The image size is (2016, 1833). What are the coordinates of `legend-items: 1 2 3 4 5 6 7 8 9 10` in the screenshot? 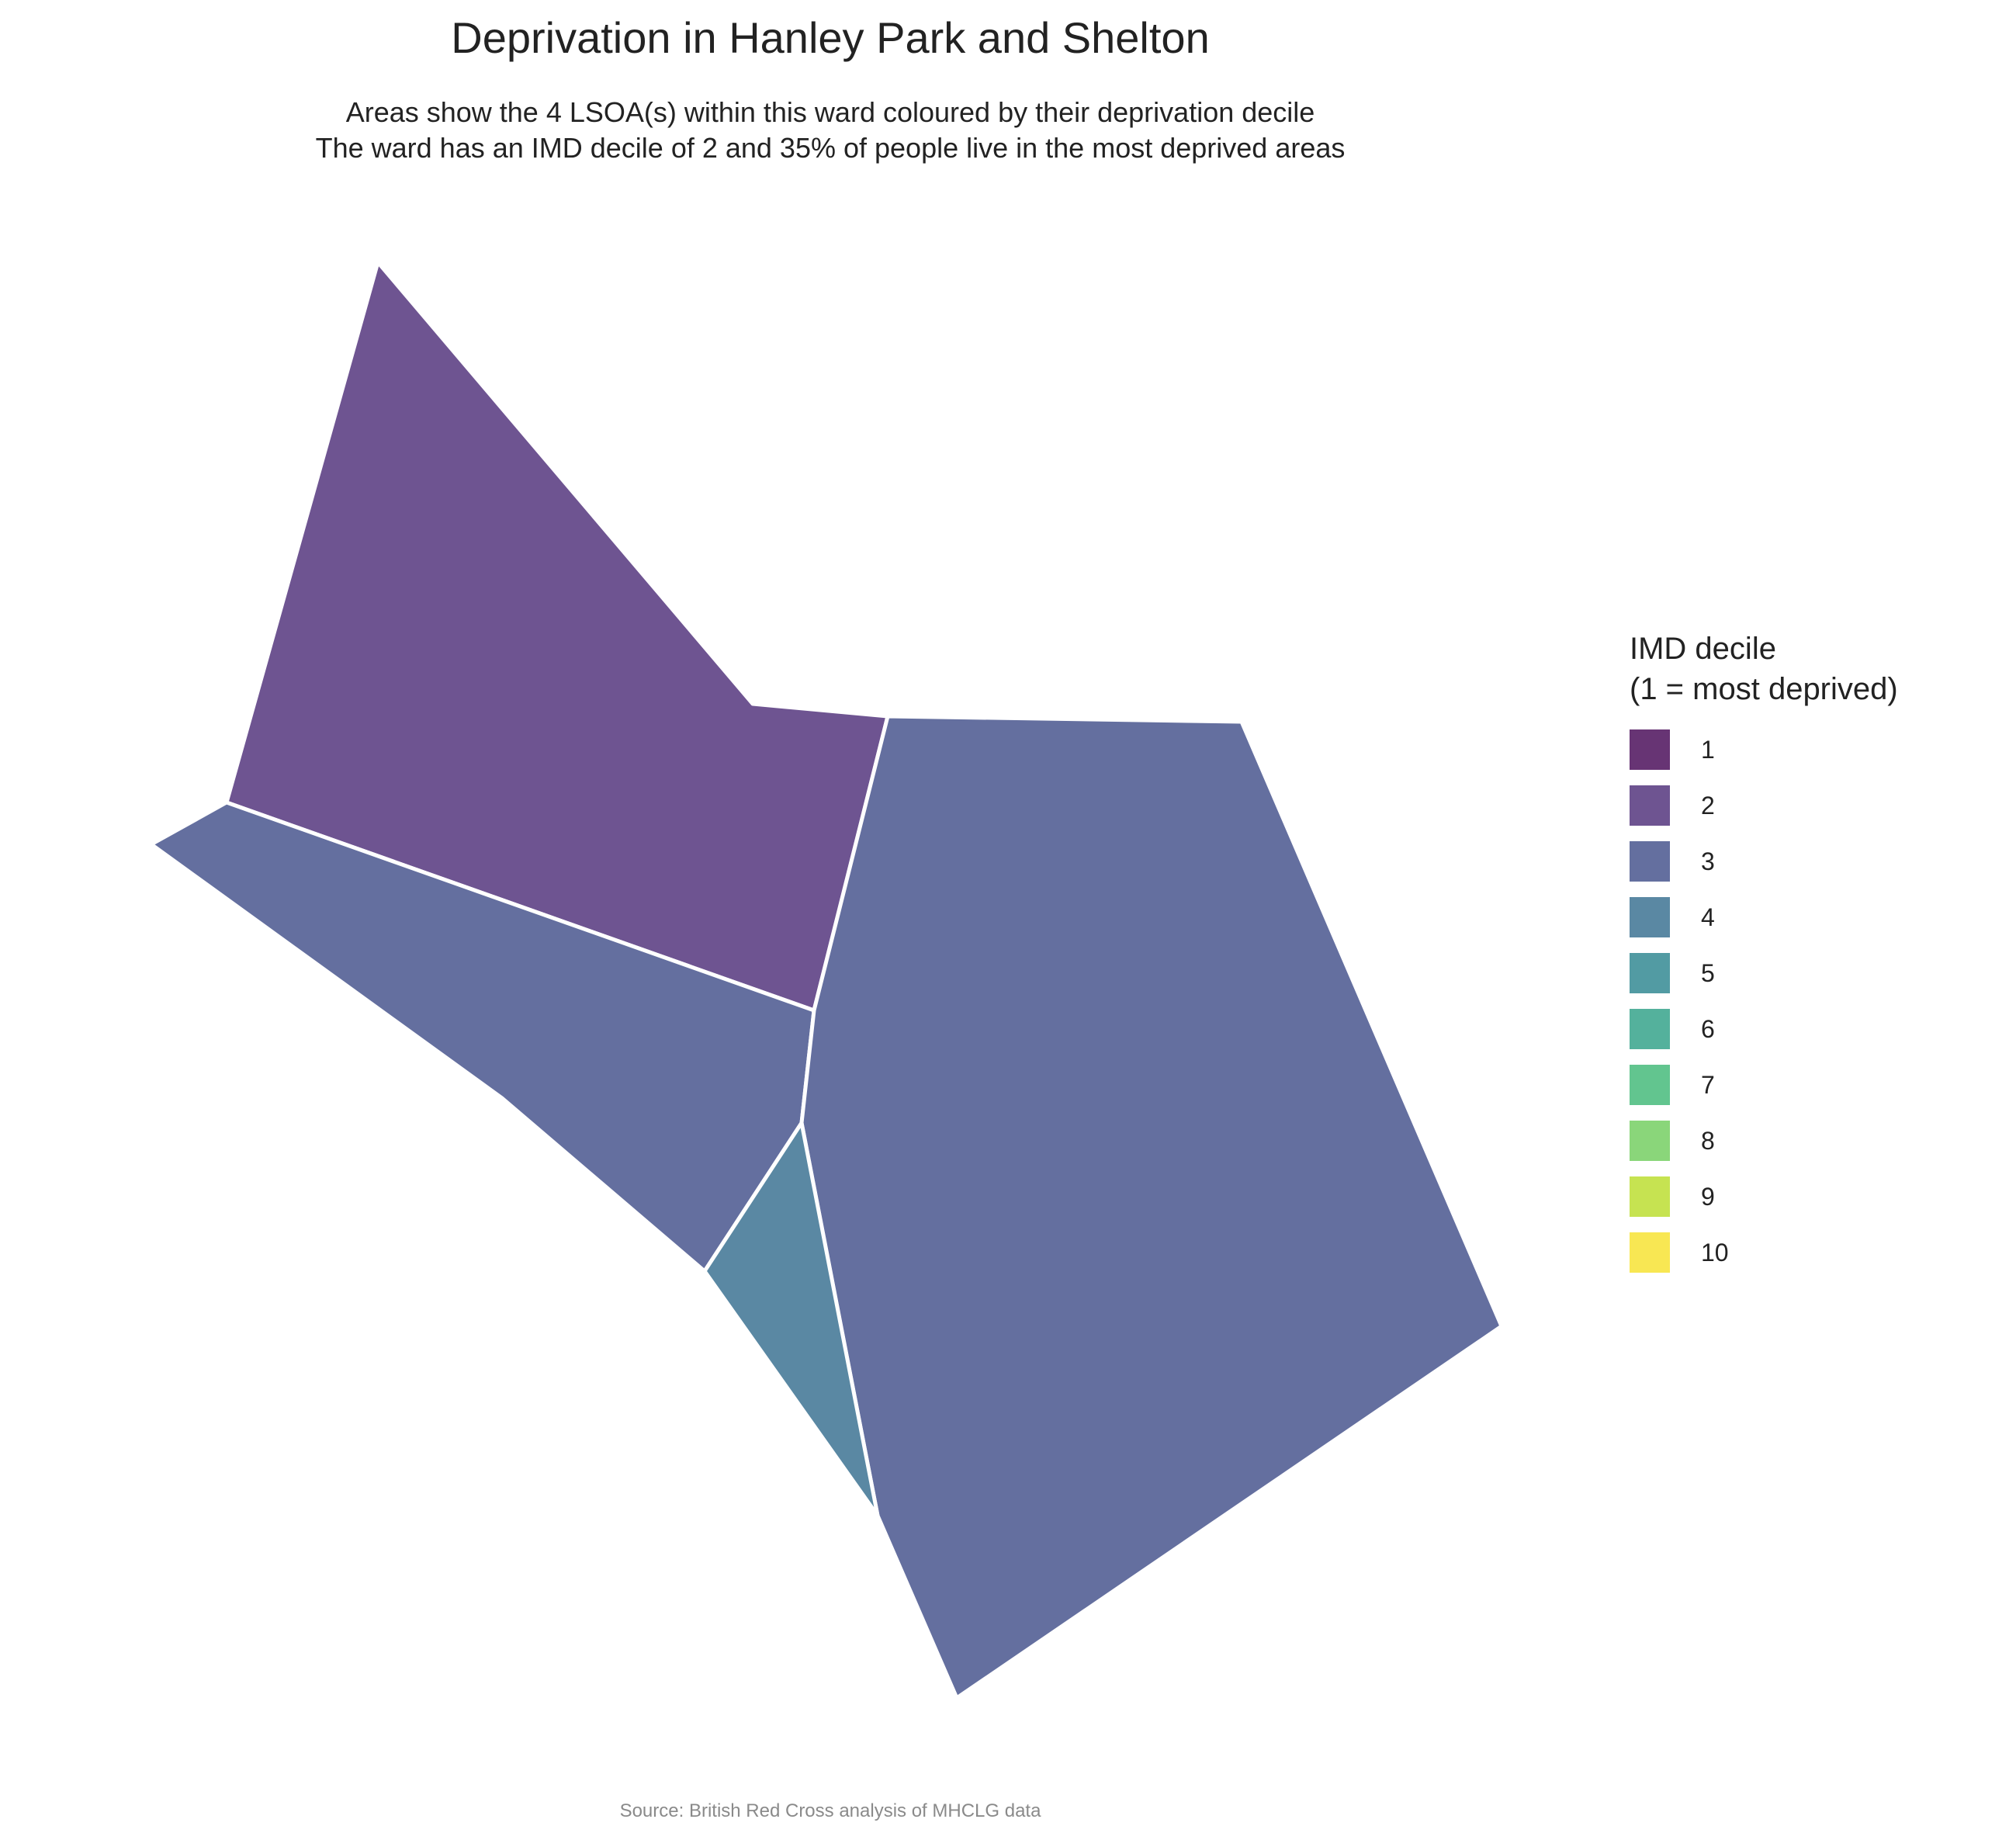 It's located at (1764, 1001).